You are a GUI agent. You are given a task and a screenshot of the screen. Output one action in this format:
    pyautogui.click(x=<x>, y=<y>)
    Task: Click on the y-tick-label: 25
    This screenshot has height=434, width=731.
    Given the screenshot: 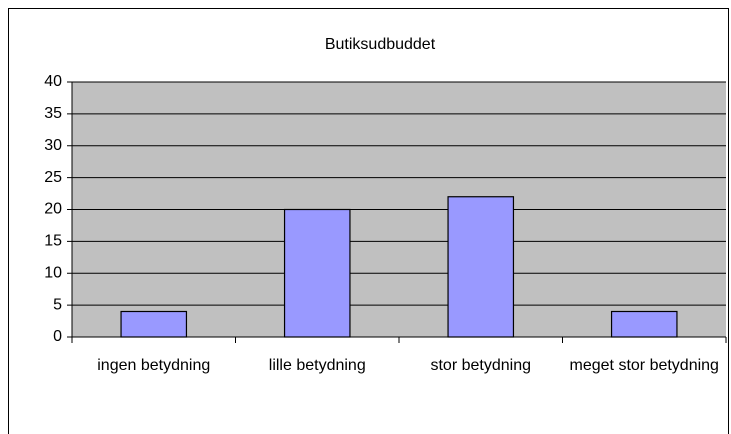 What is the action you would take?
    pyautogui.click(x=53, y=177)
    